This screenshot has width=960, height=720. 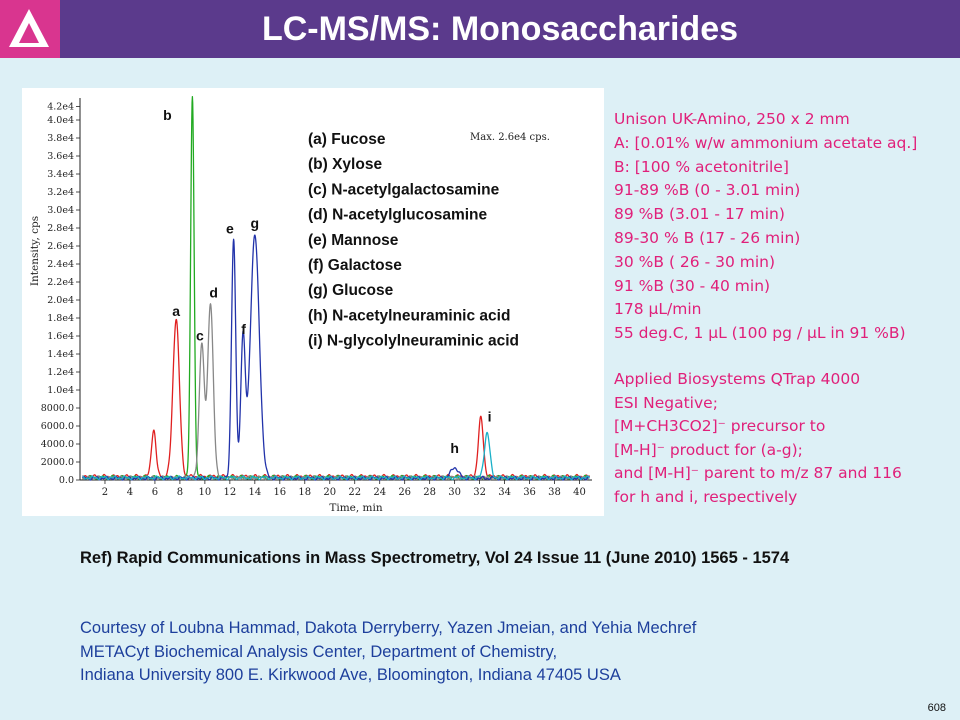 What do you see at coordinates (732, 119) in the screenshot?
I see `condition-line: Unison UK-Amino, 250 x 2 mm` at bounding box center [732, 119].